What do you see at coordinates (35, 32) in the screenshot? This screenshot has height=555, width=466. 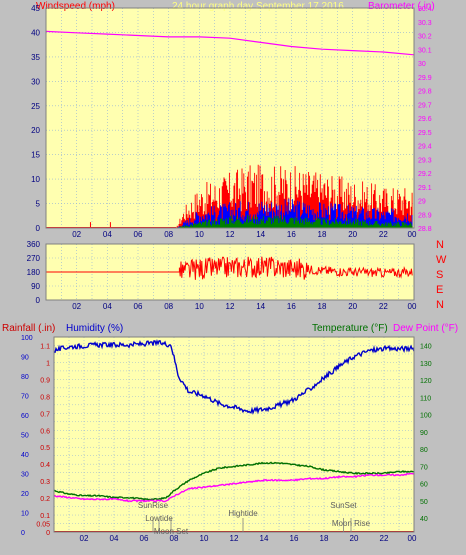 I see `wind-y-tick: 40` at bounding box center [35, 32].